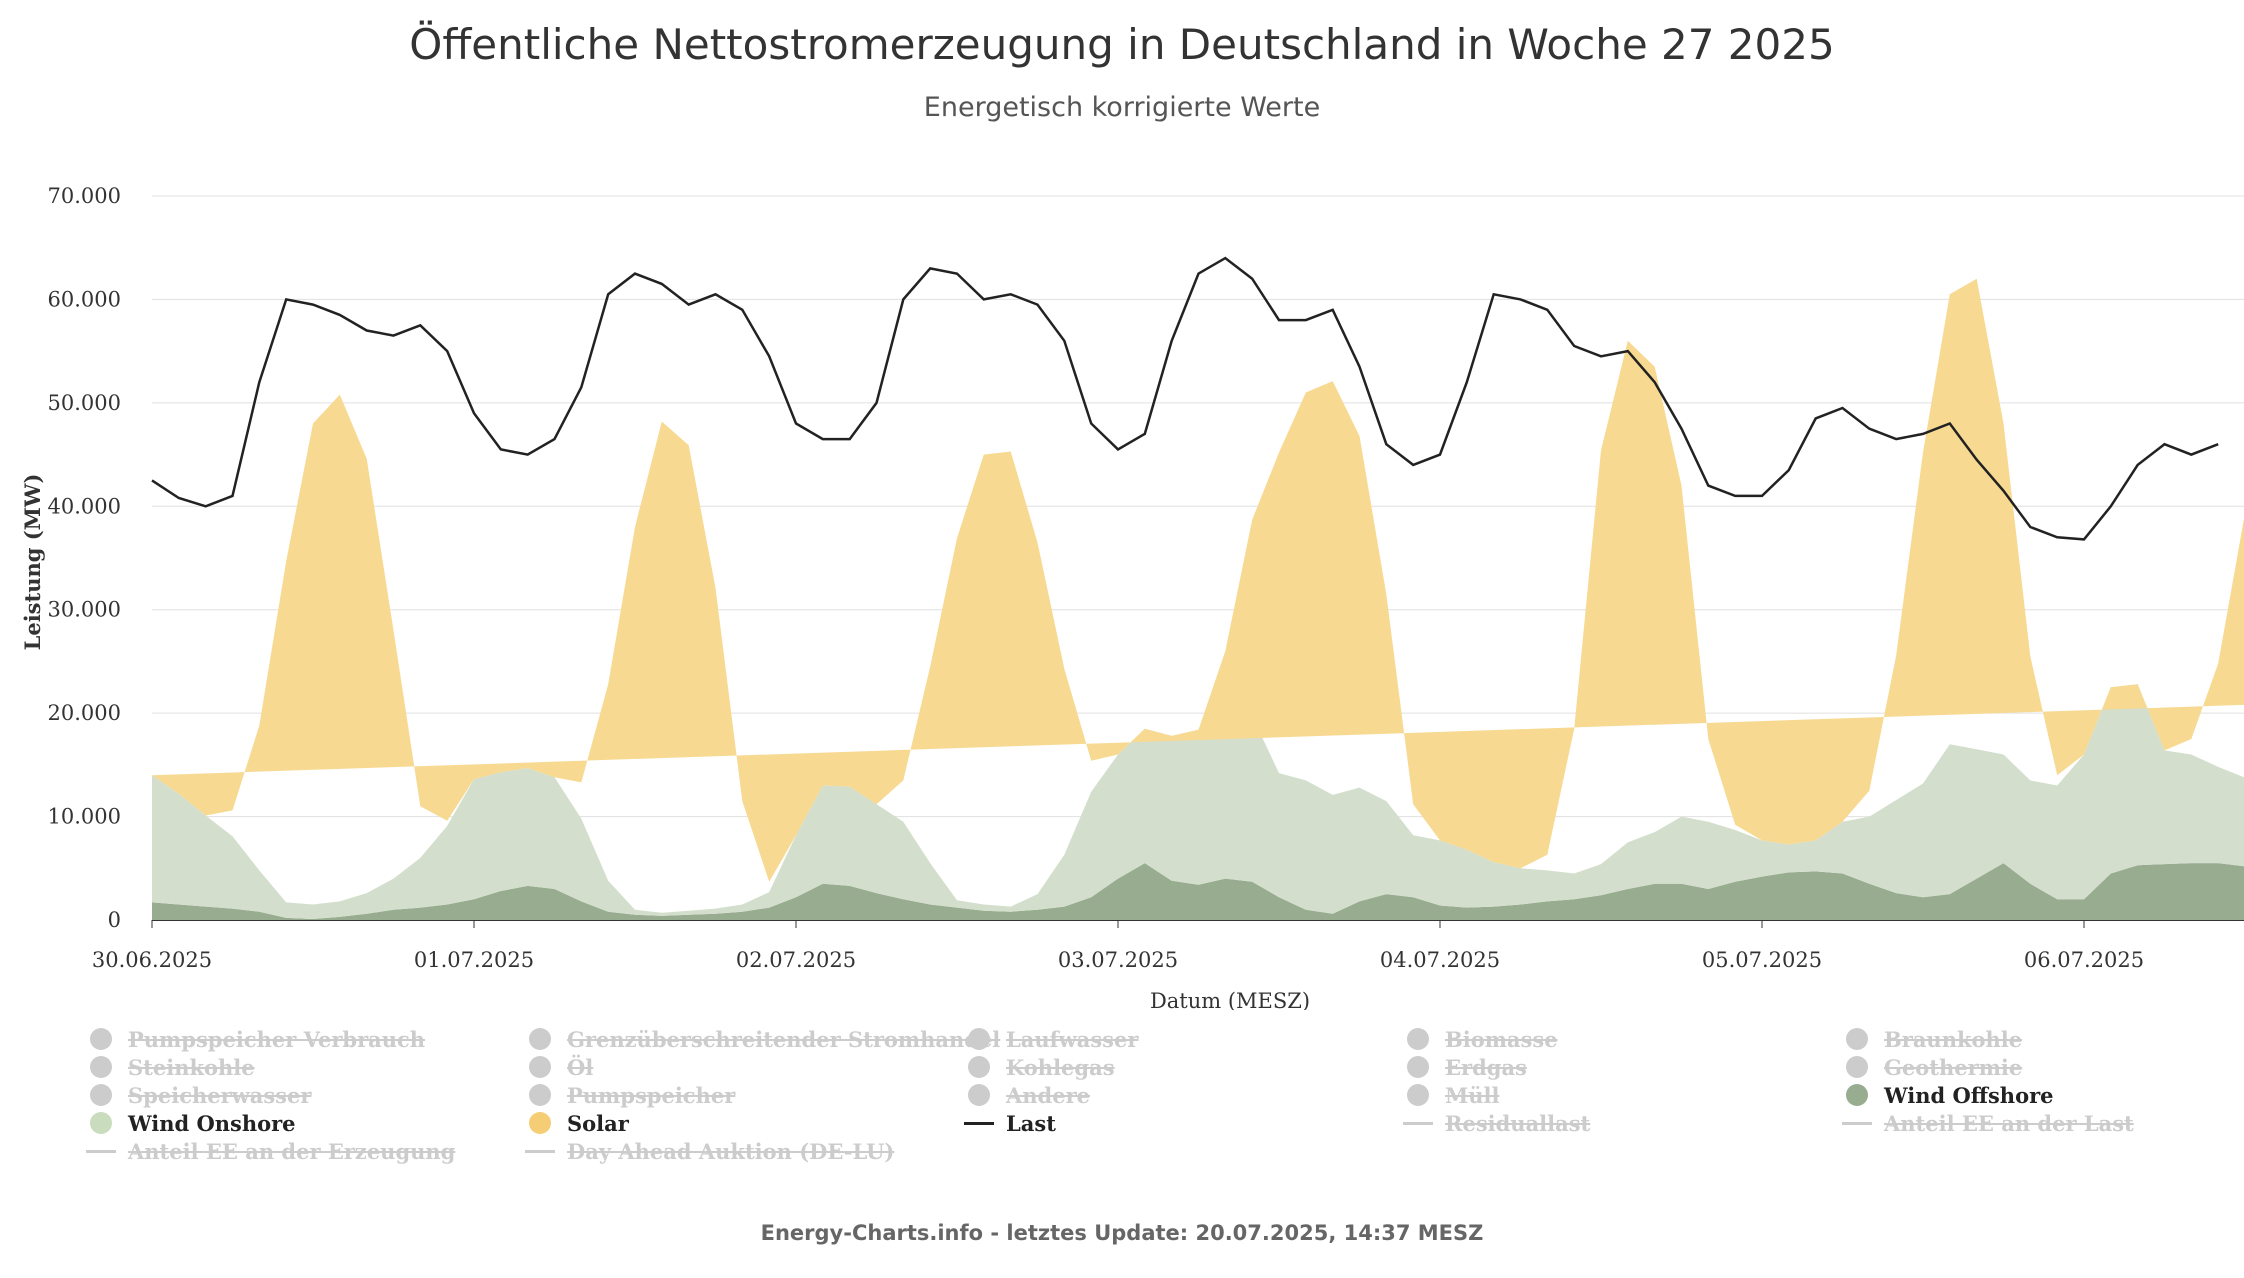 The image size is (2244, 1278). I want to click on legend-label: Müll, so click(1472, 1095).